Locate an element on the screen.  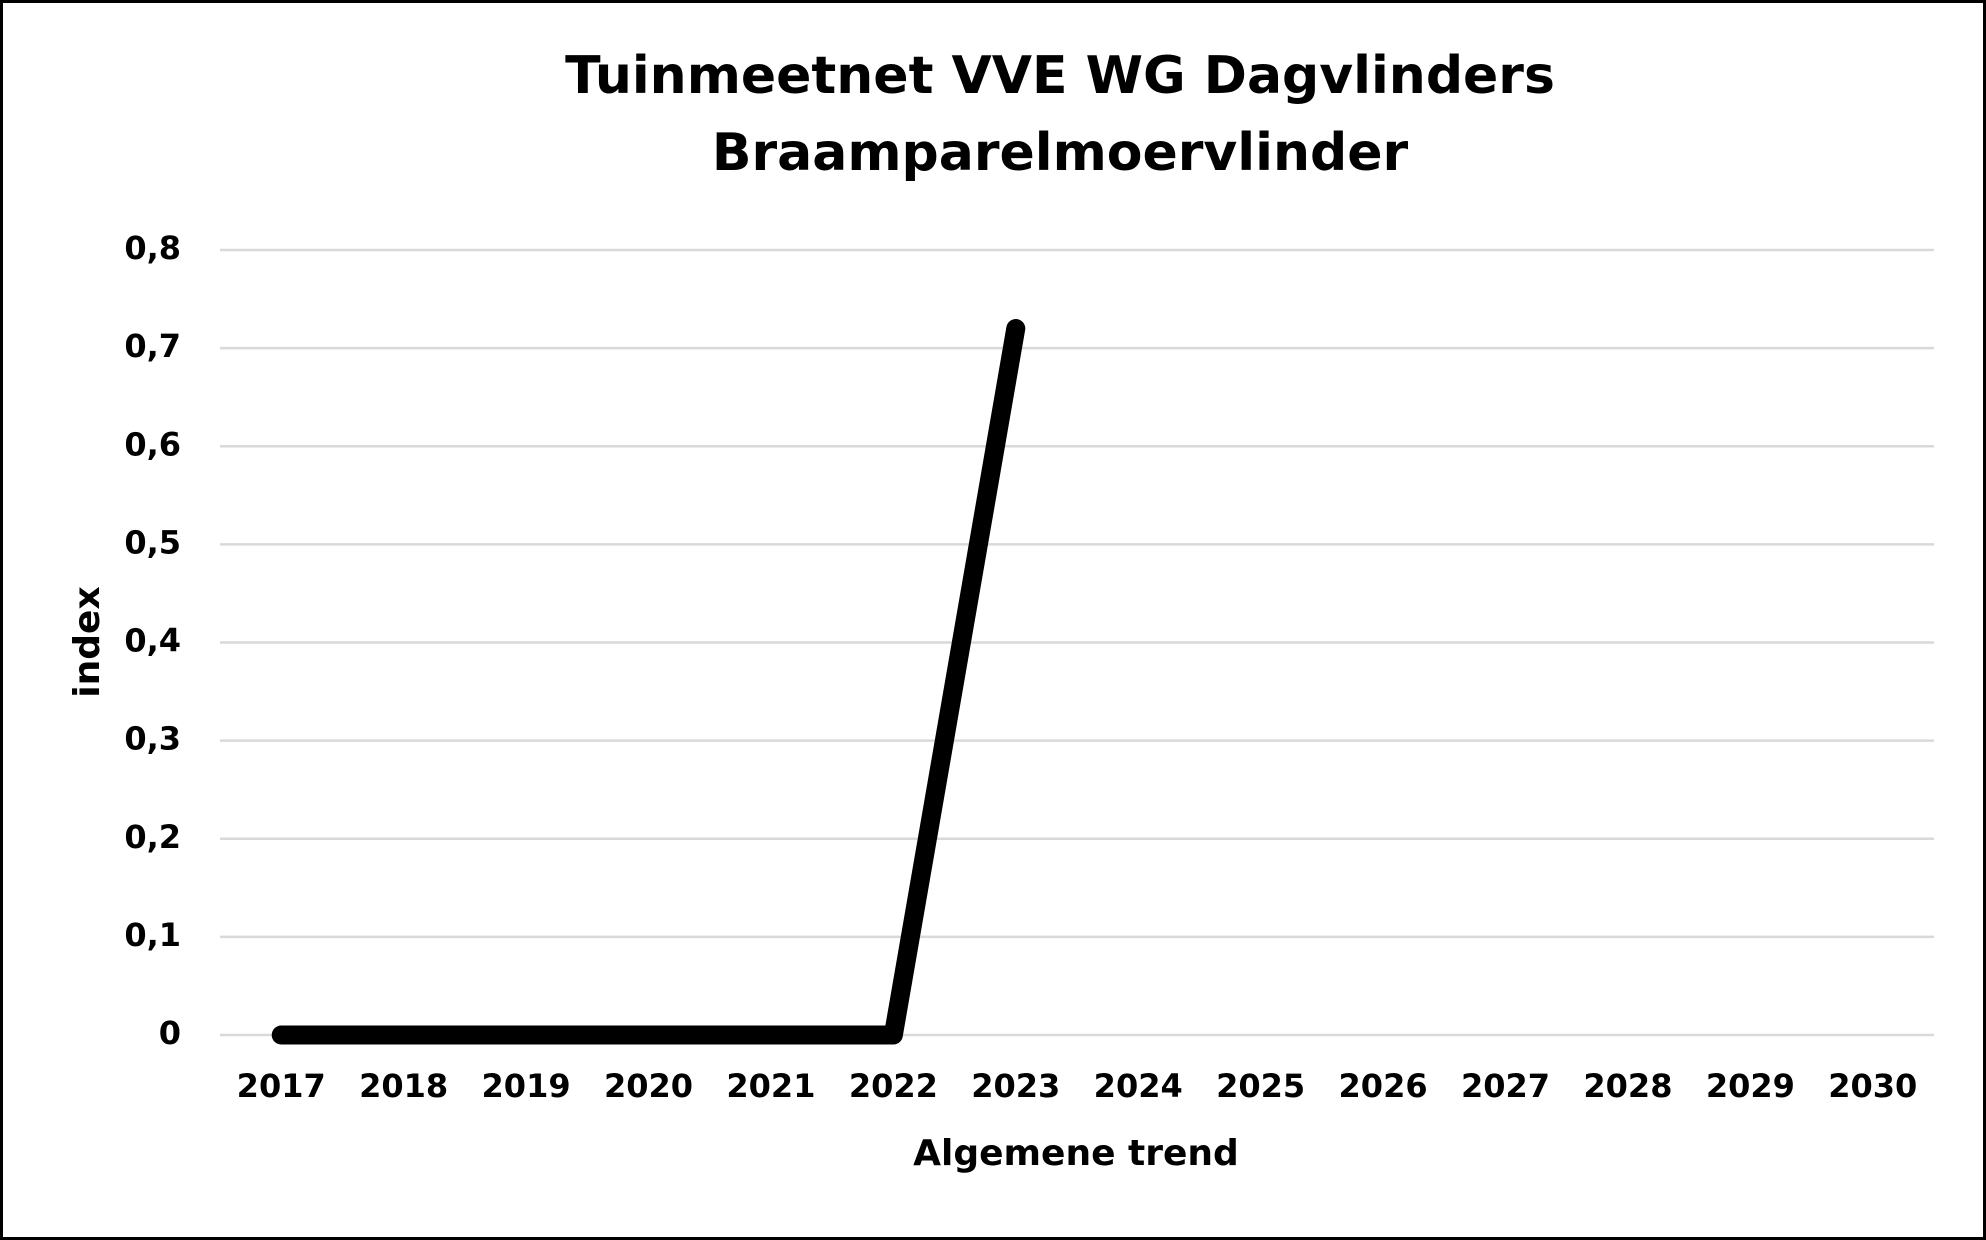
x-tick-label: 2020 is located at coordinates (648, 1086).